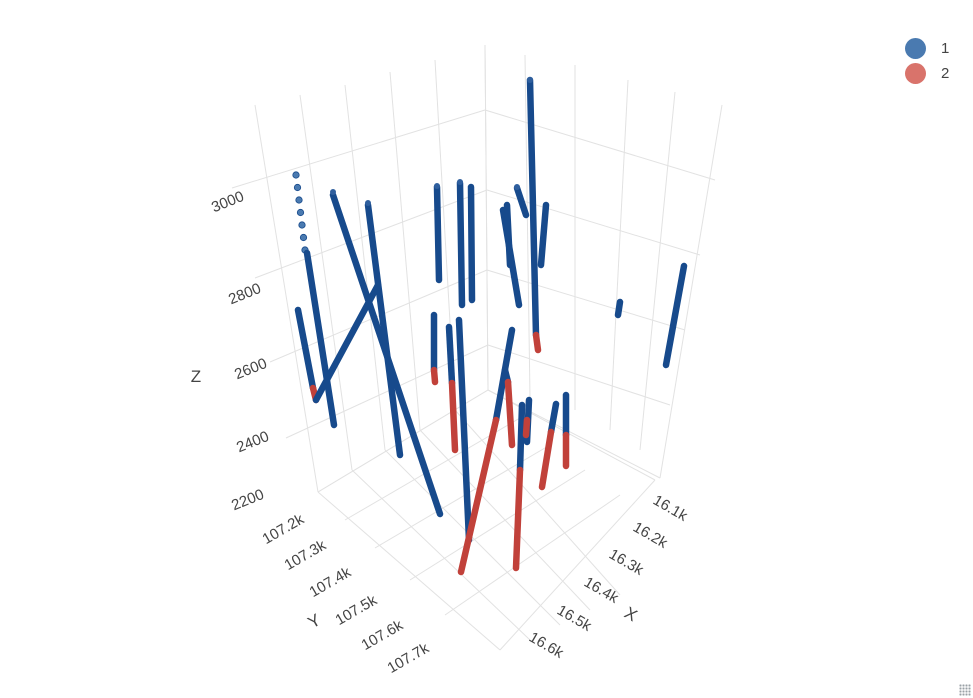 The width and height of the screenshot is (973, 698). What do you see at coordinates (626, 562) in the screenshot?
I see `x-tick-label: 16.3k` at bounding box center [626, 562].